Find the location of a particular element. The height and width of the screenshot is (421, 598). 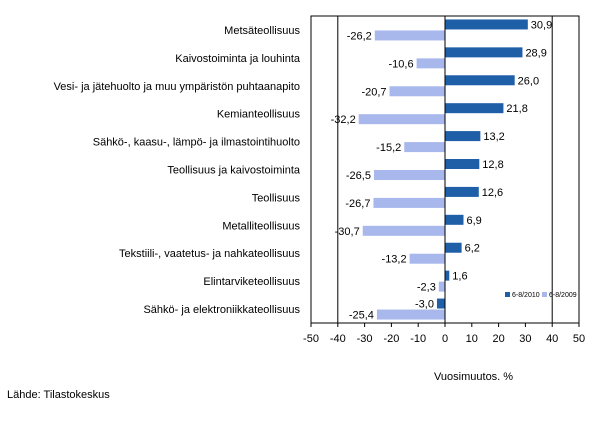

data-label: -32,2 is located at coordinates (343, 120).